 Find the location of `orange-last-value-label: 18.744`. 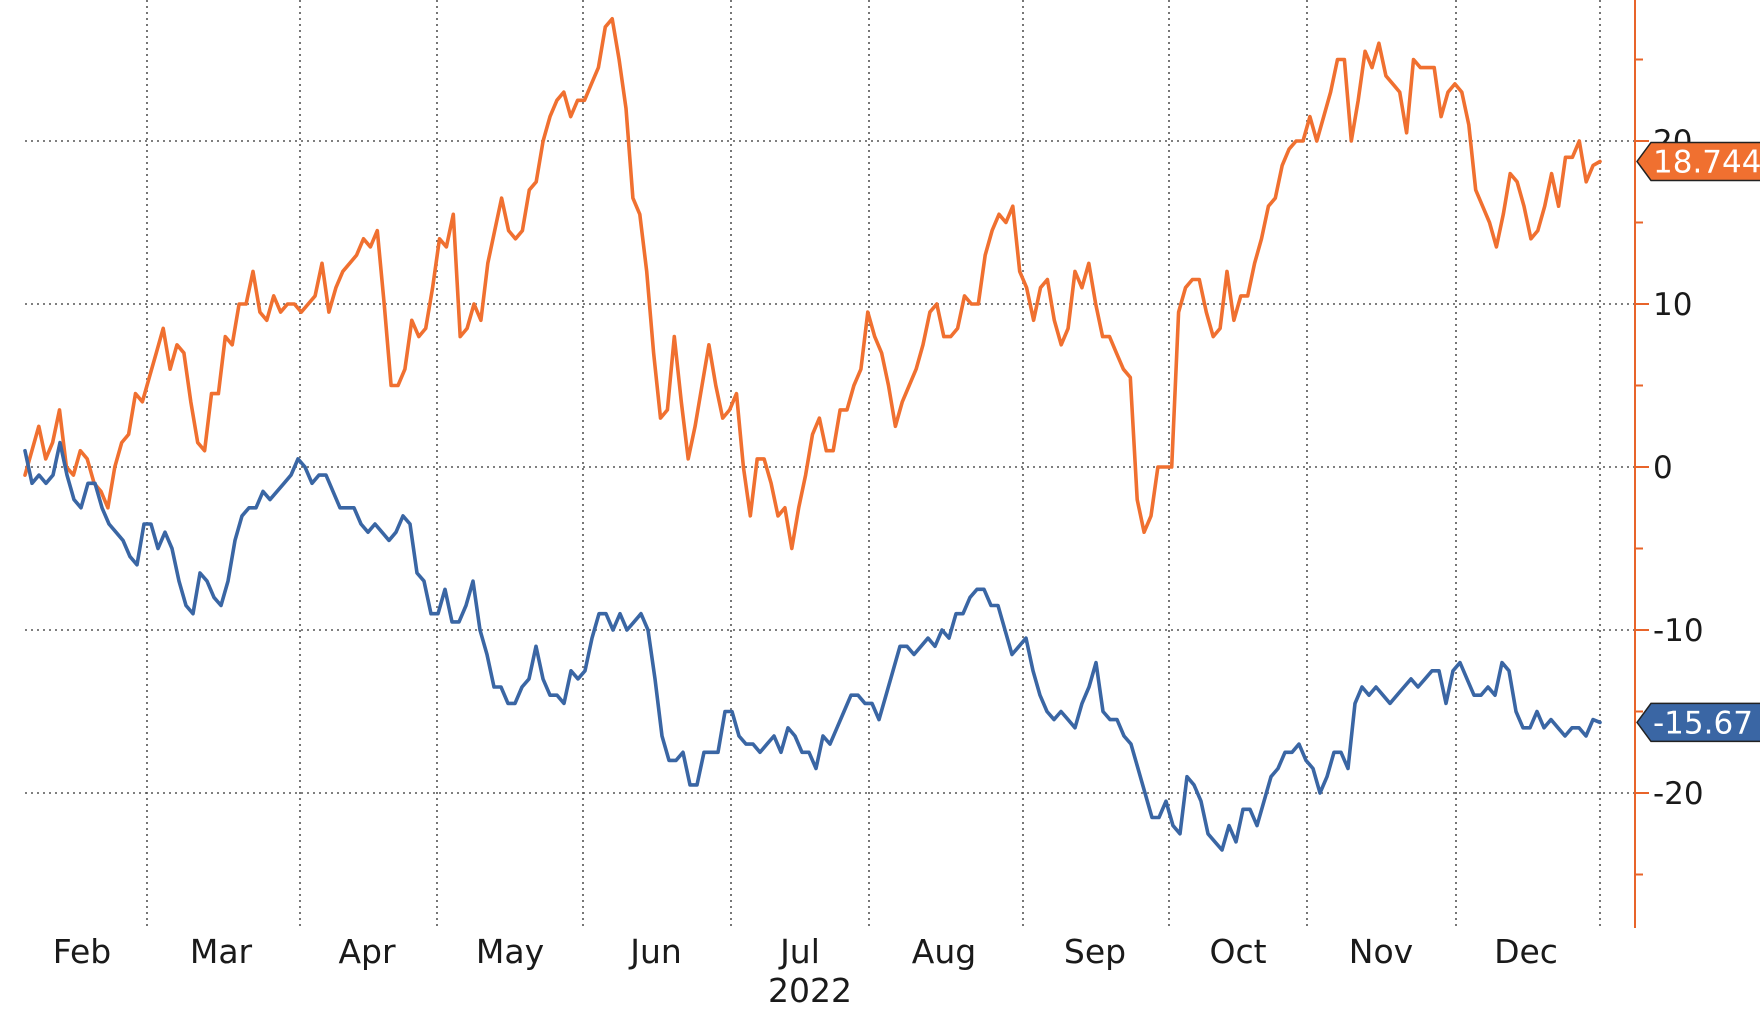

orange-last-value-label: 18.744 is located at coordinates (1706, 162).